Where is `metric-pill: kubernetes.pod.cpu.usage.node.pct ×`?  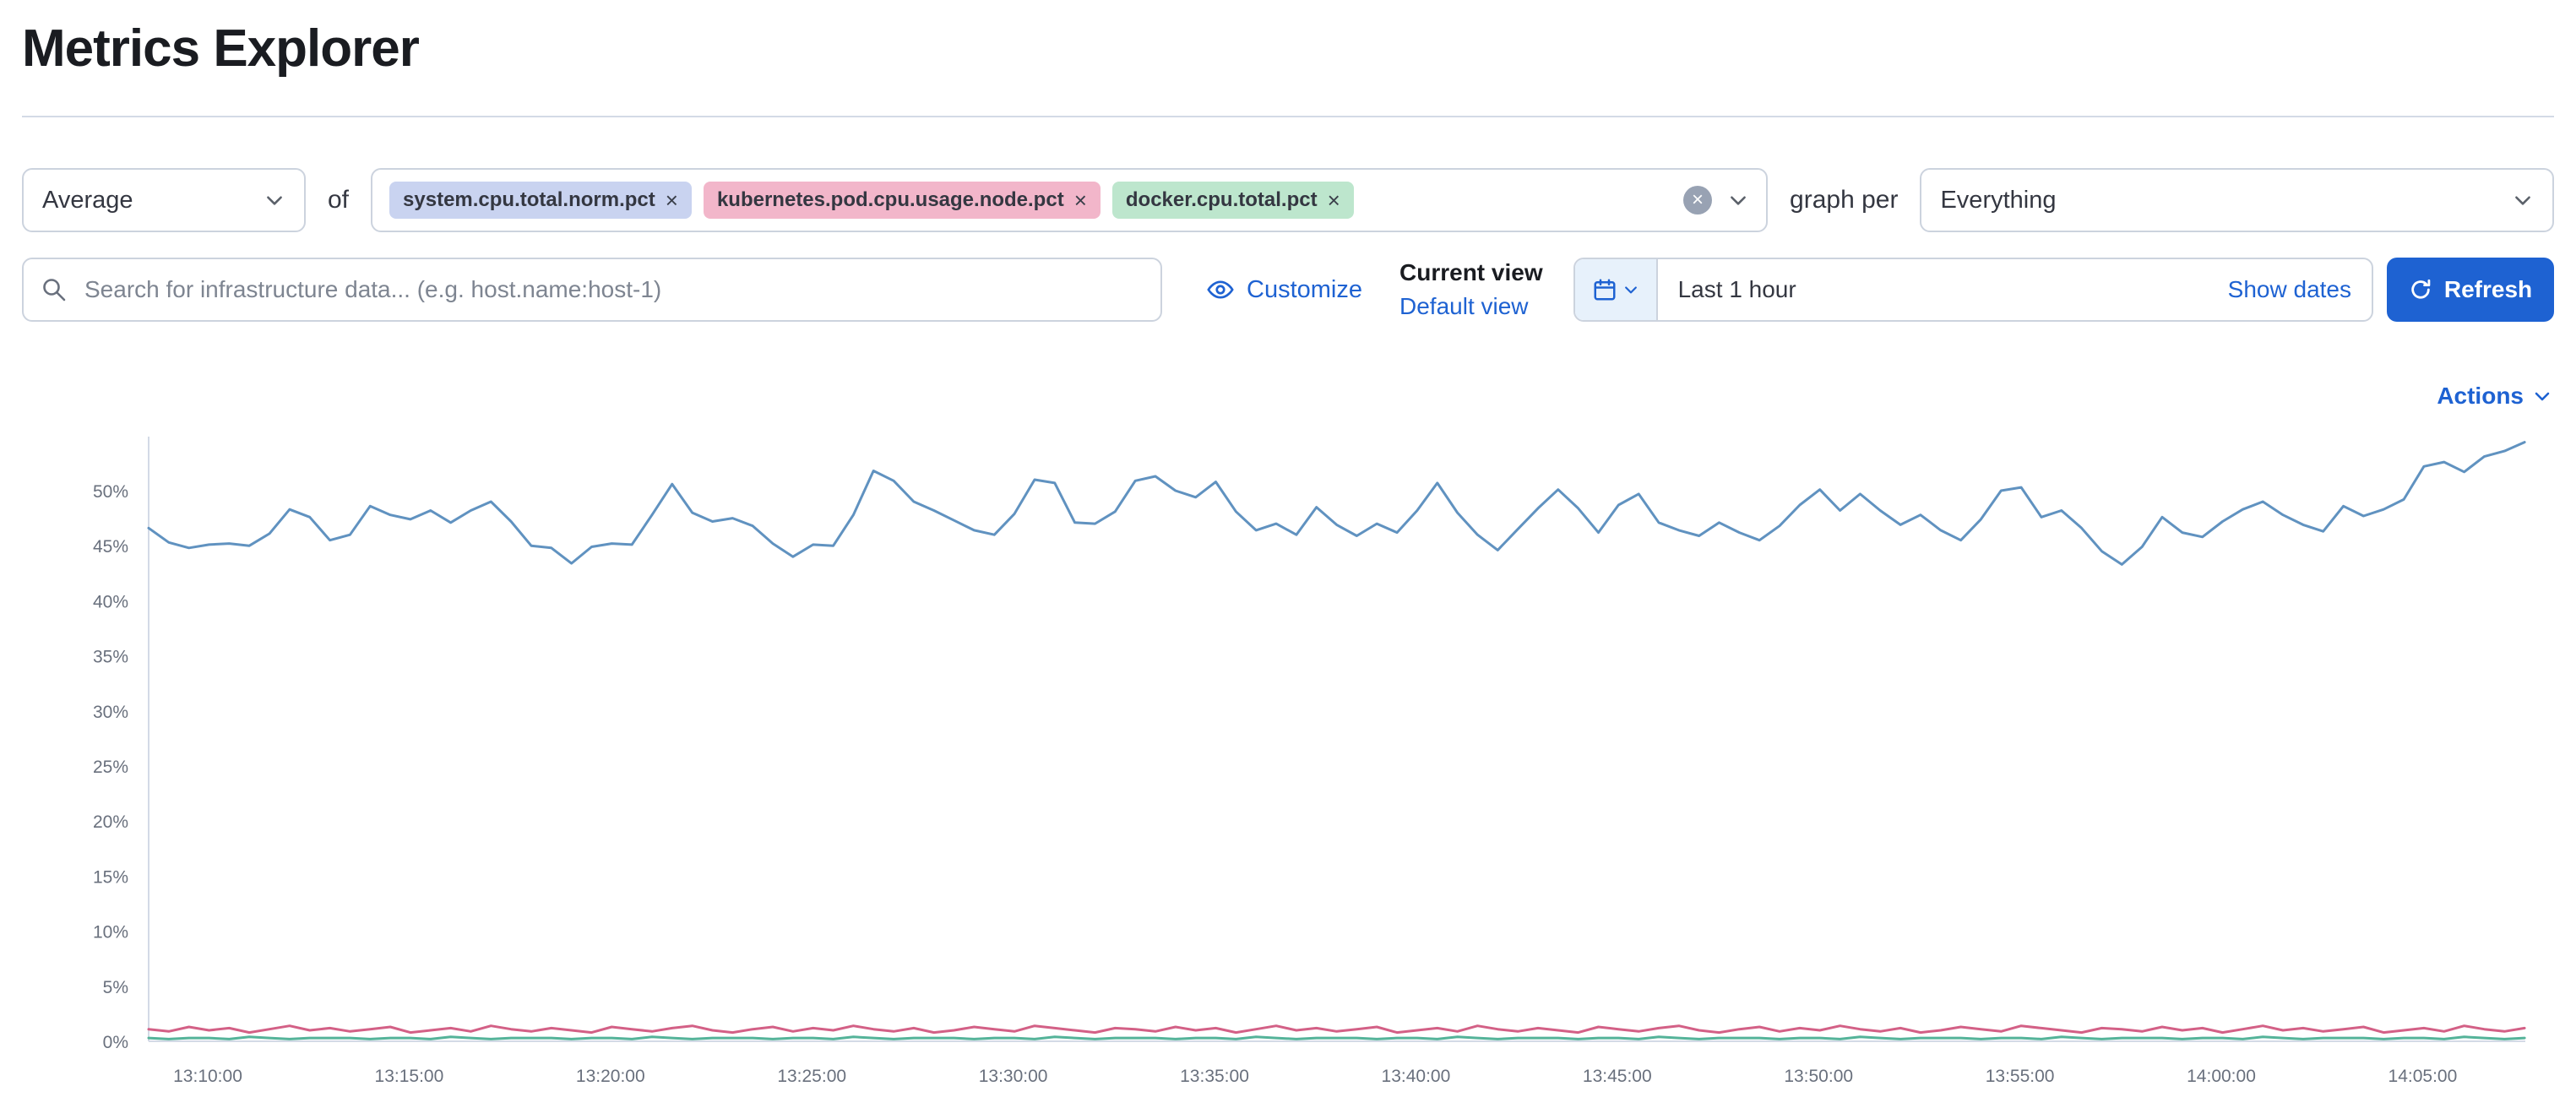 metric-pill: kubernetes.pod.cpu.usage.node.pct × is located at coordinates (902, 200).